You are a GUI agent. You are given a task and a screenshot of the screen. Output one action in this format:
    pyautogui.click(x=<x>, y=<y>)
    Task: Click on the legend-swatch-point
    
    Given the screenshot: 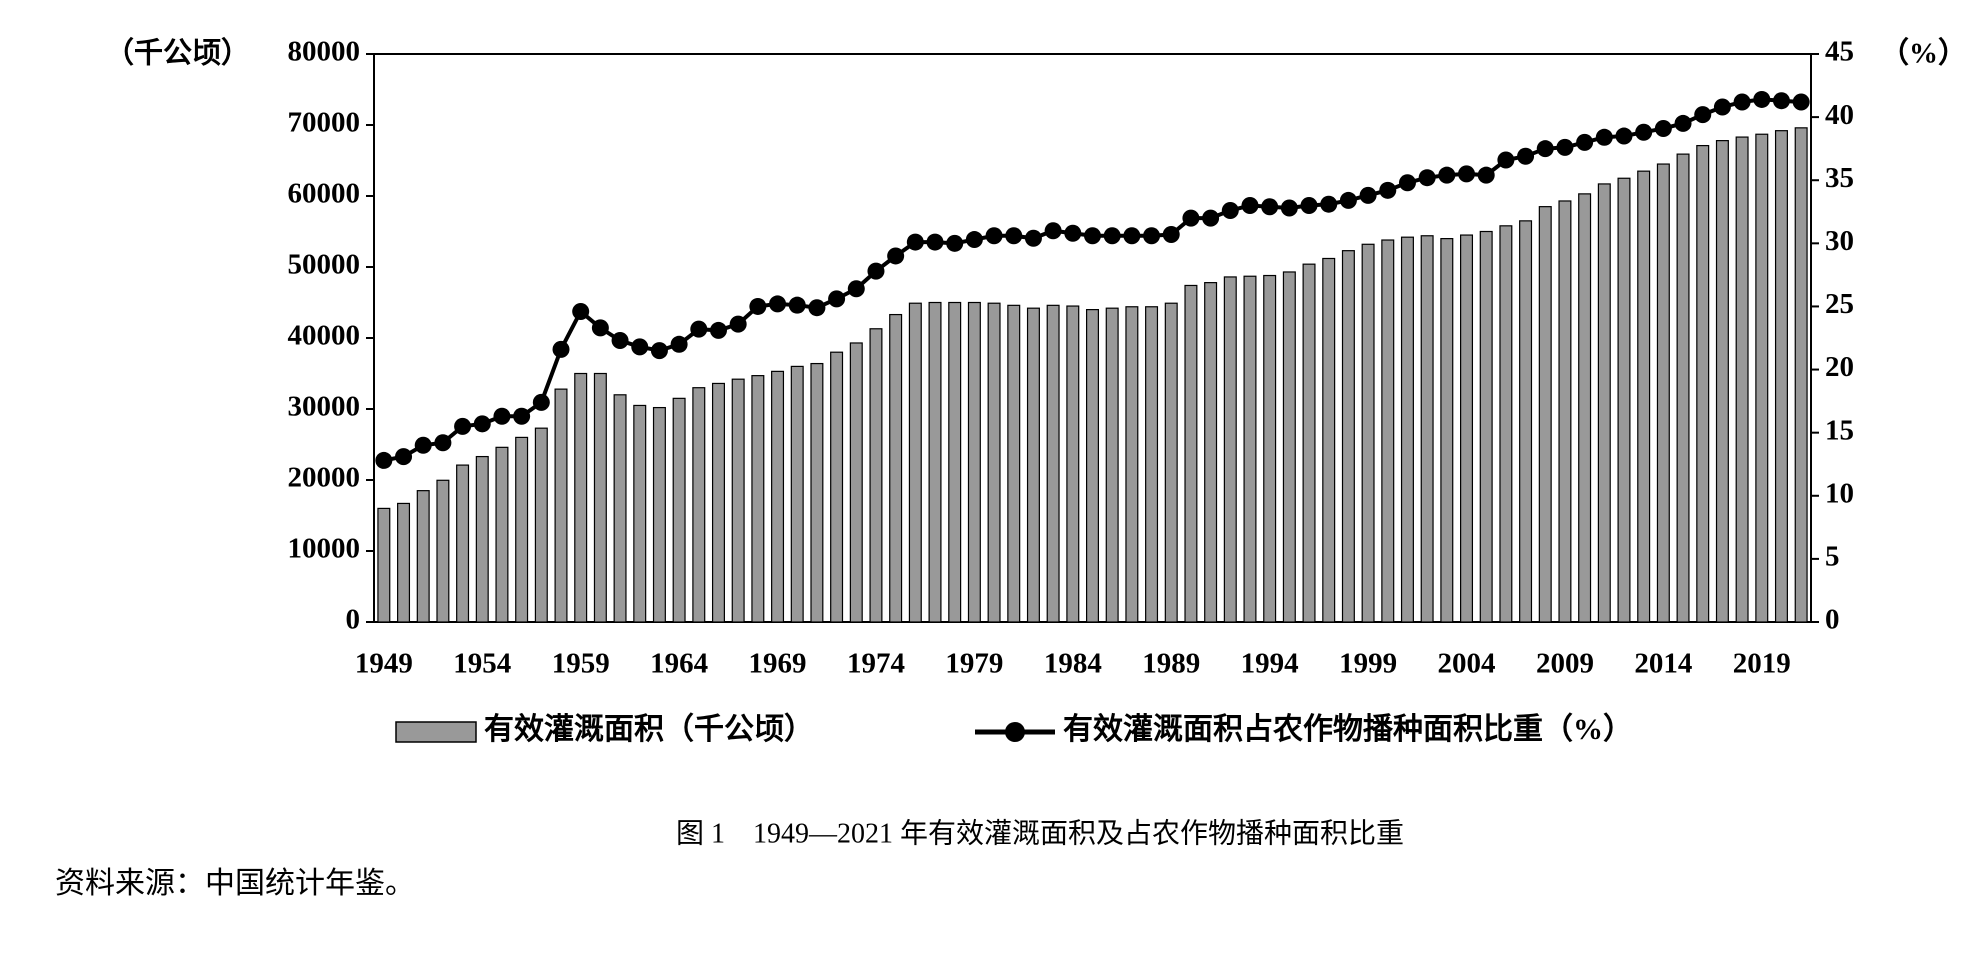 What is the action you would take?
    pyautogui.click(x=1015, y=732)
    